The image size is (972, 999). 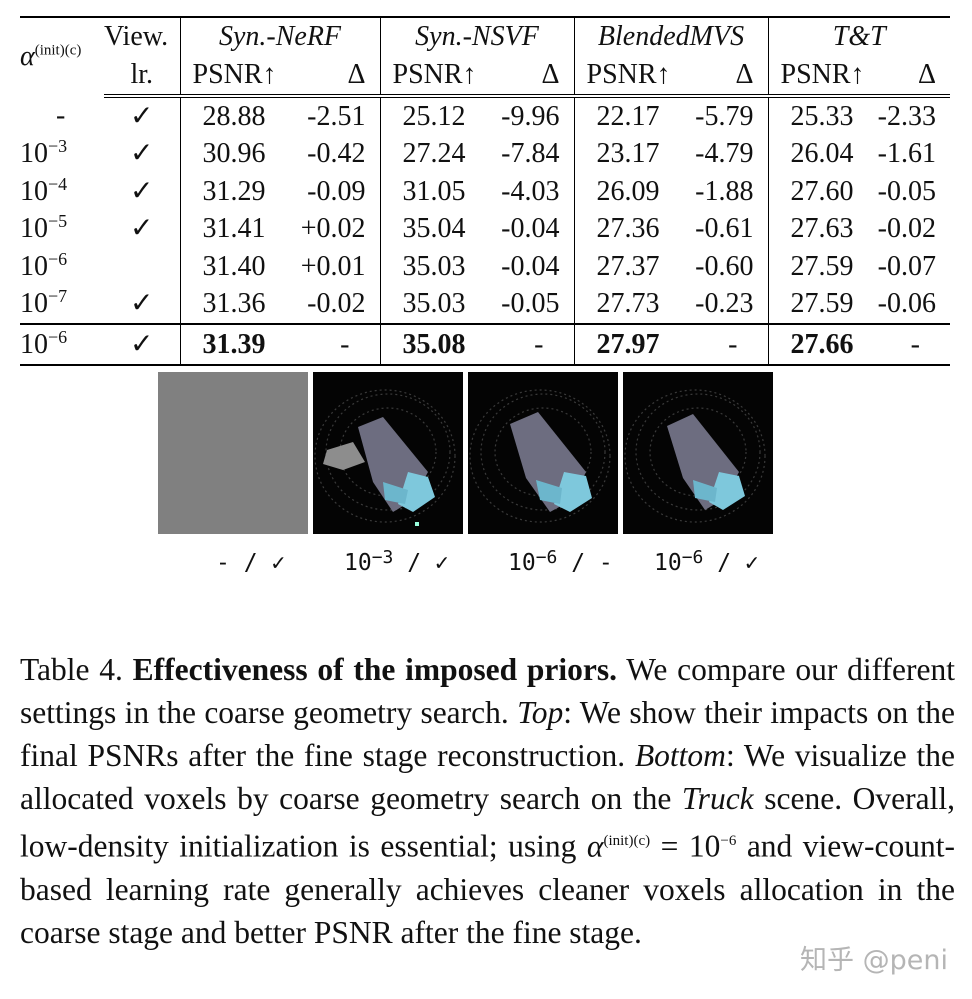 What do you see at coordinates (44, 303) in the screenshot?
I see `alpha-cell: 10−7` at bounding box center [44, 303].